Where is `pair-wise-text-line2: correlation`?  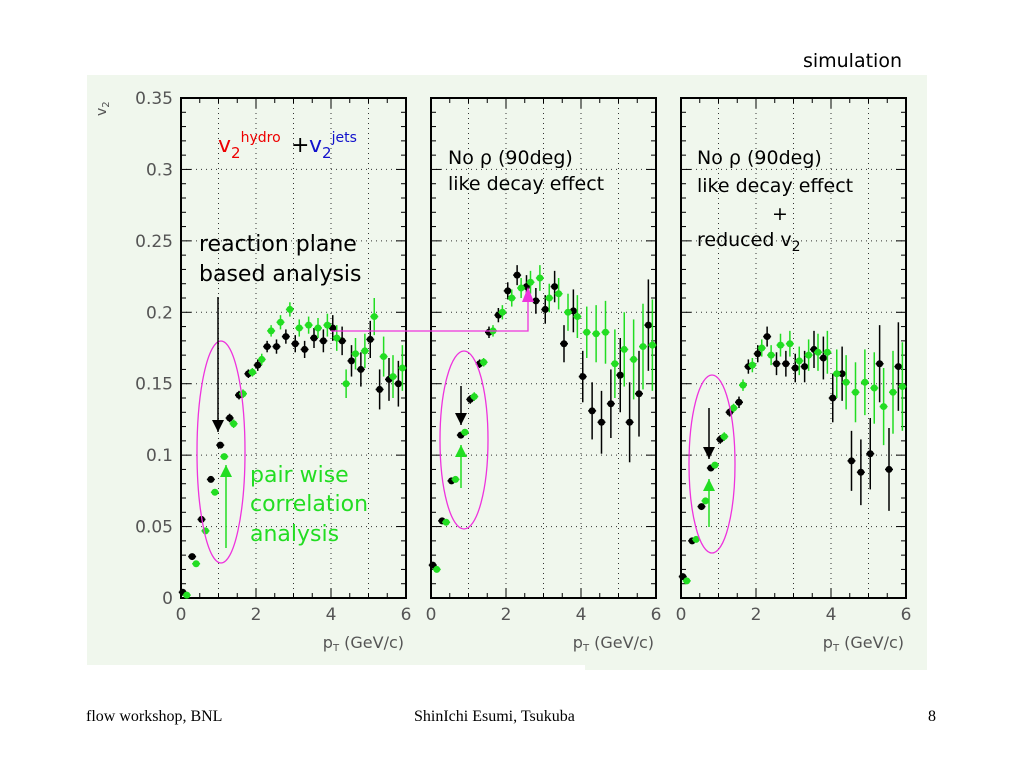 pair-wise-text-line2: correlation is located at coordinates (309, 504).